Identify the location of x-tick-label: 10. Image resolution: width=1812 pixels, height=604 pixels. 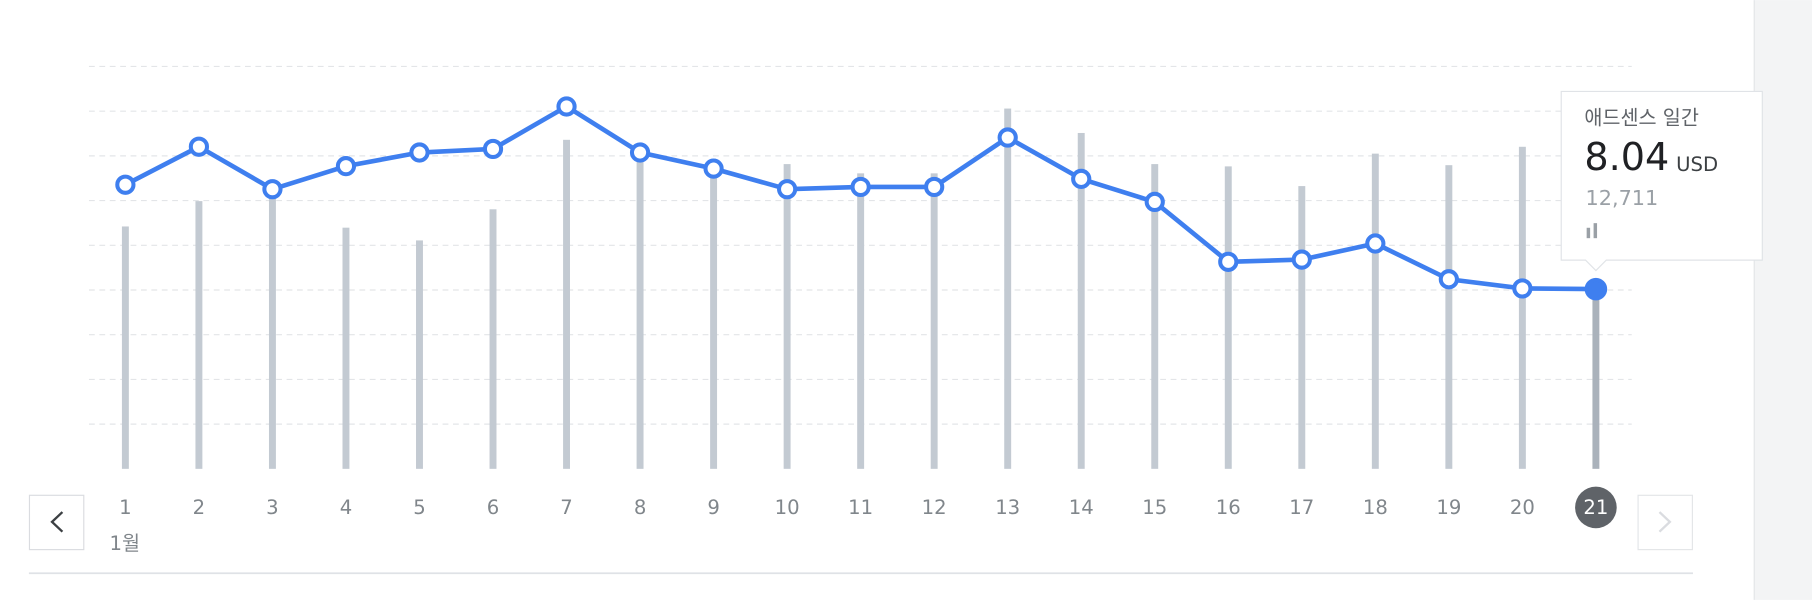
(787, 507).